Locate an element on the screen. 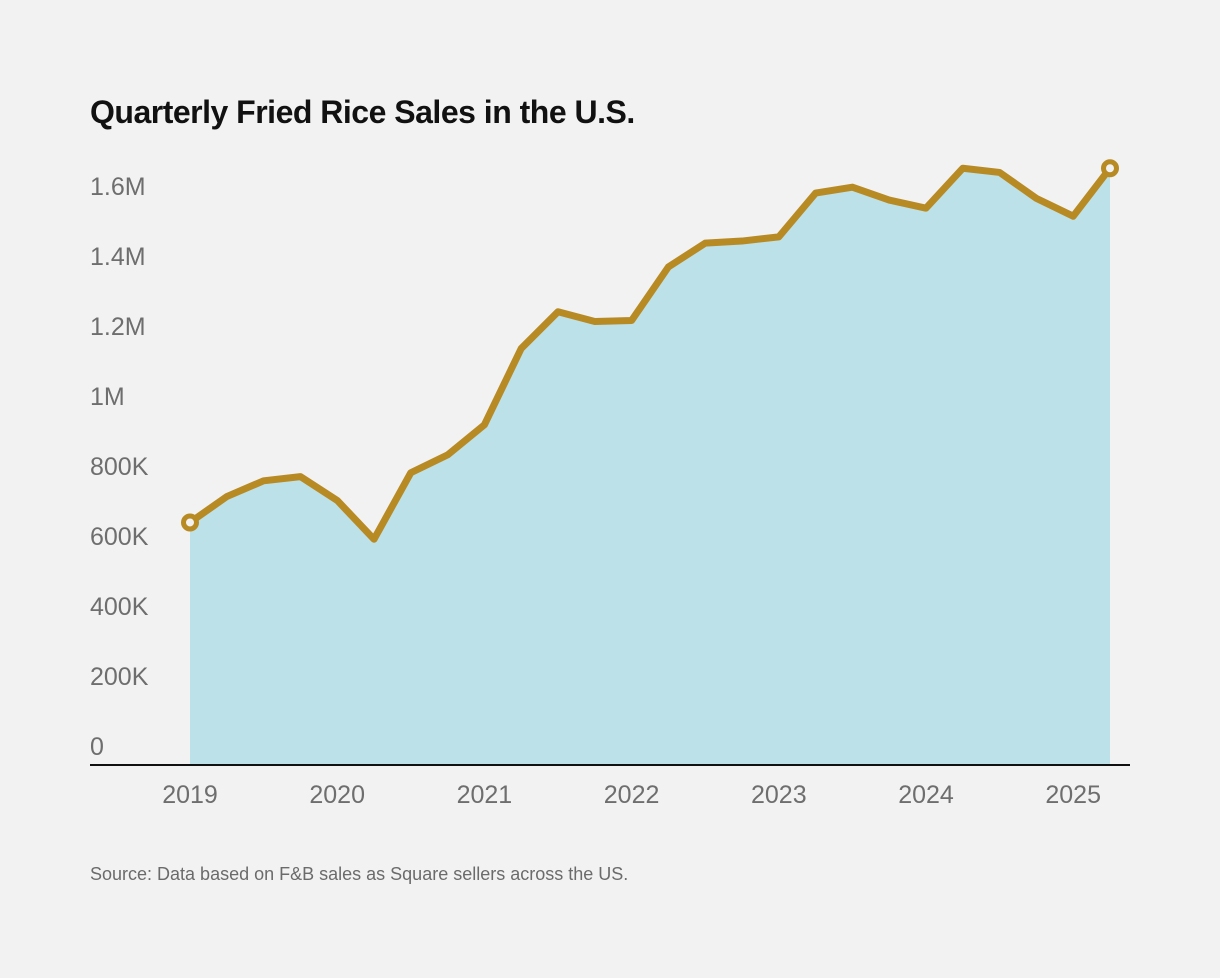 The width and height of the screenshot is (1220, 978). y-tick-label: 1M is located at coordinates (107, 397).